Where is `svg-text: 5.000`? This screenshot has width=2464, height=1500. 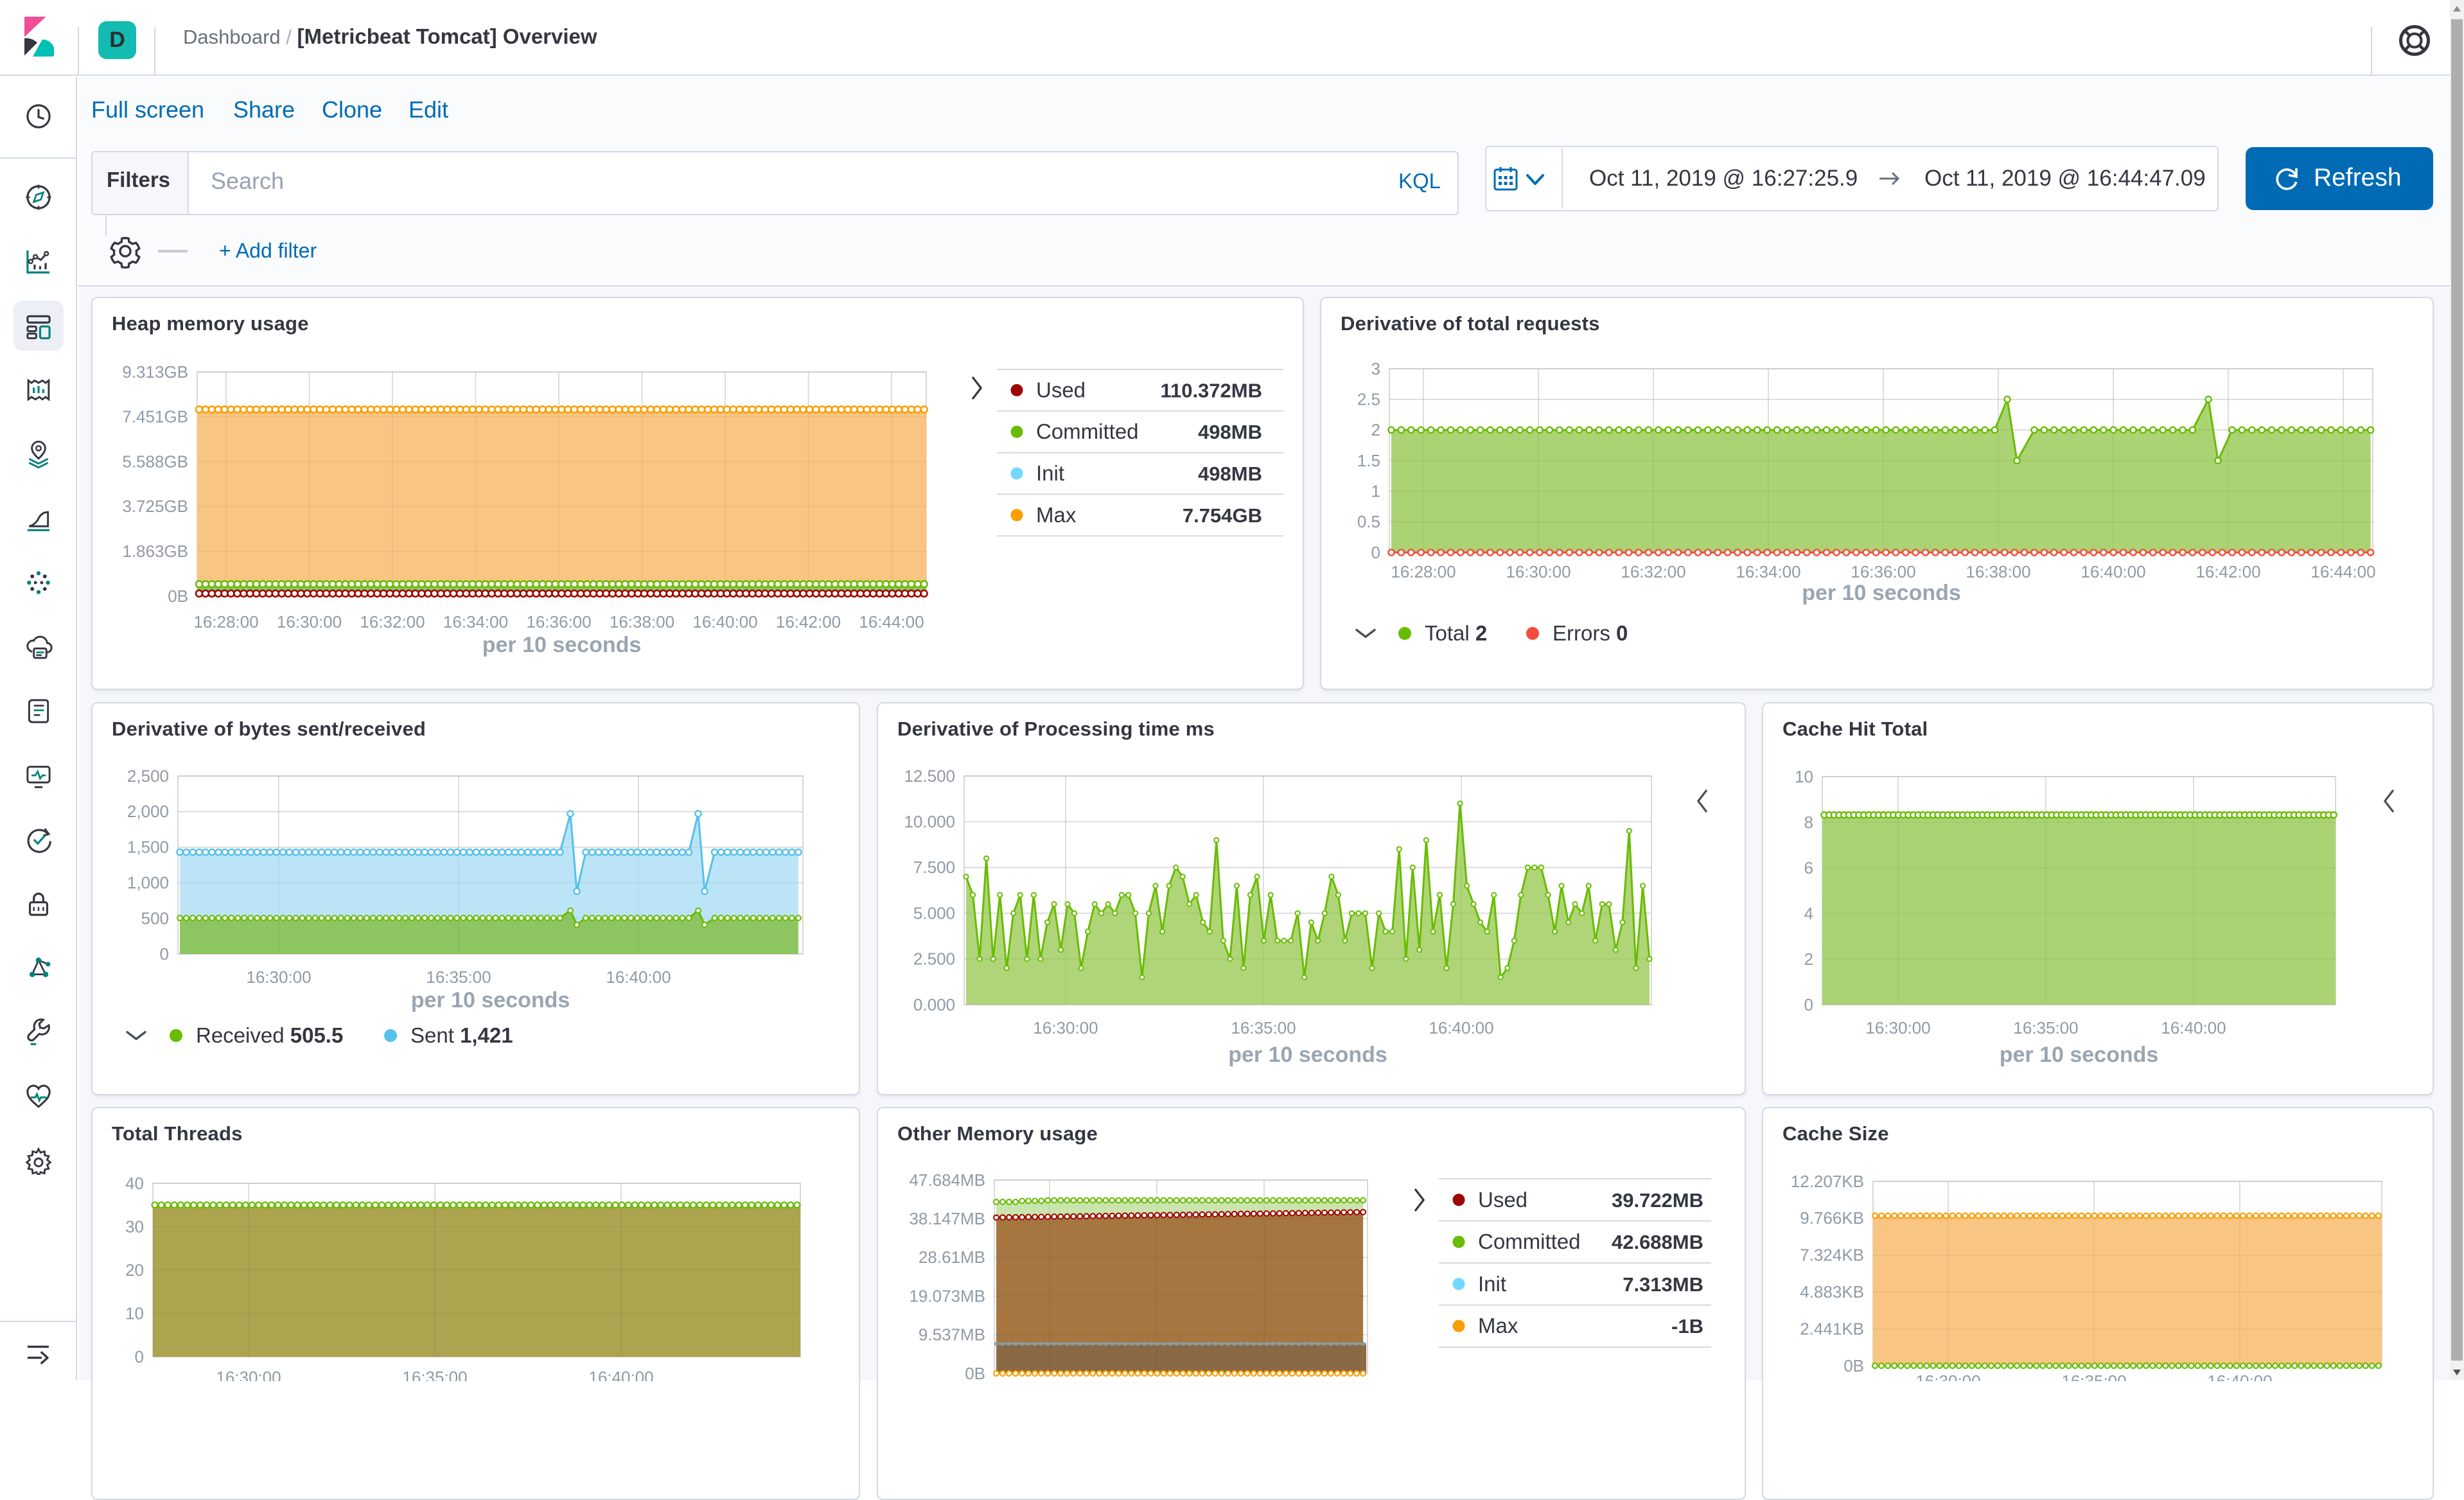
svg-text: 5.000 is located at coordinates (934, 912).